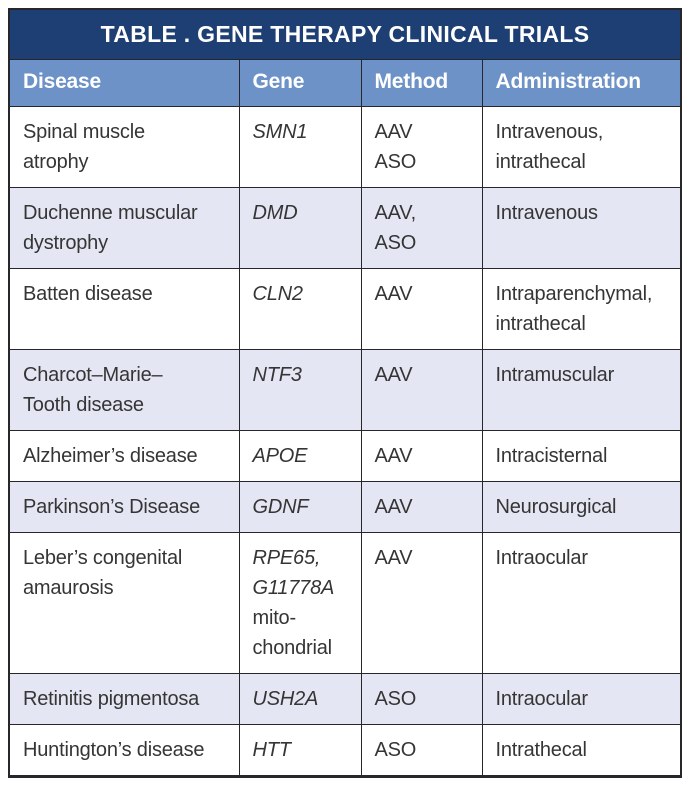 Image resolution: width=688 pixels, height=786 pixels. What do you see at coordinates (581, 455) in the screenshot?
I see `cell-administration: Intracisternal` at bounding box center [581, 455].